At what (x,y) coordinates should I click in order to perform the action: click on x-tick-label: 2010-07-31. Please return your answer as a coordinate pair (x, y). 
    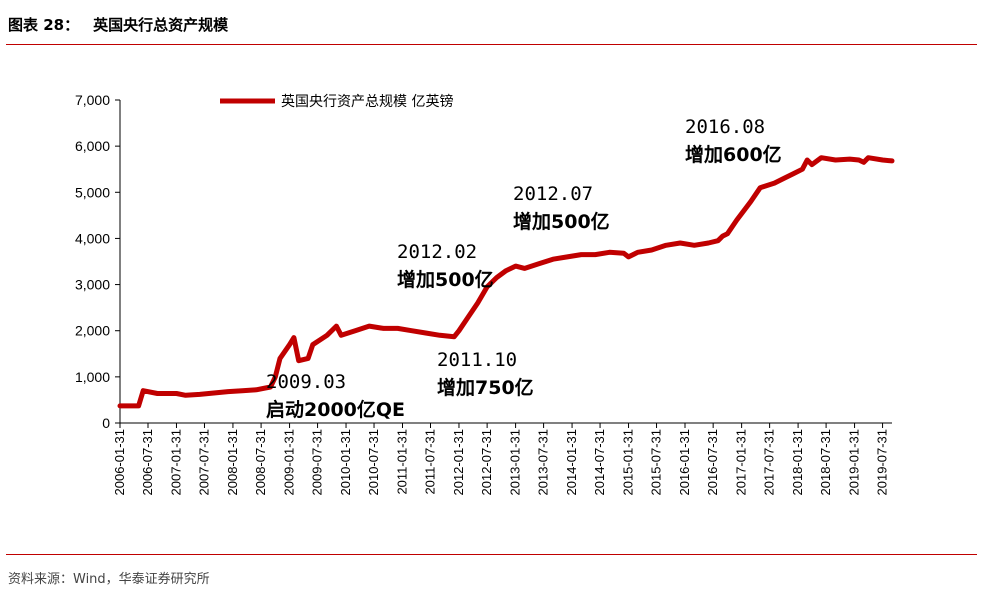
    Looking at the image, I should click on (373, 462).